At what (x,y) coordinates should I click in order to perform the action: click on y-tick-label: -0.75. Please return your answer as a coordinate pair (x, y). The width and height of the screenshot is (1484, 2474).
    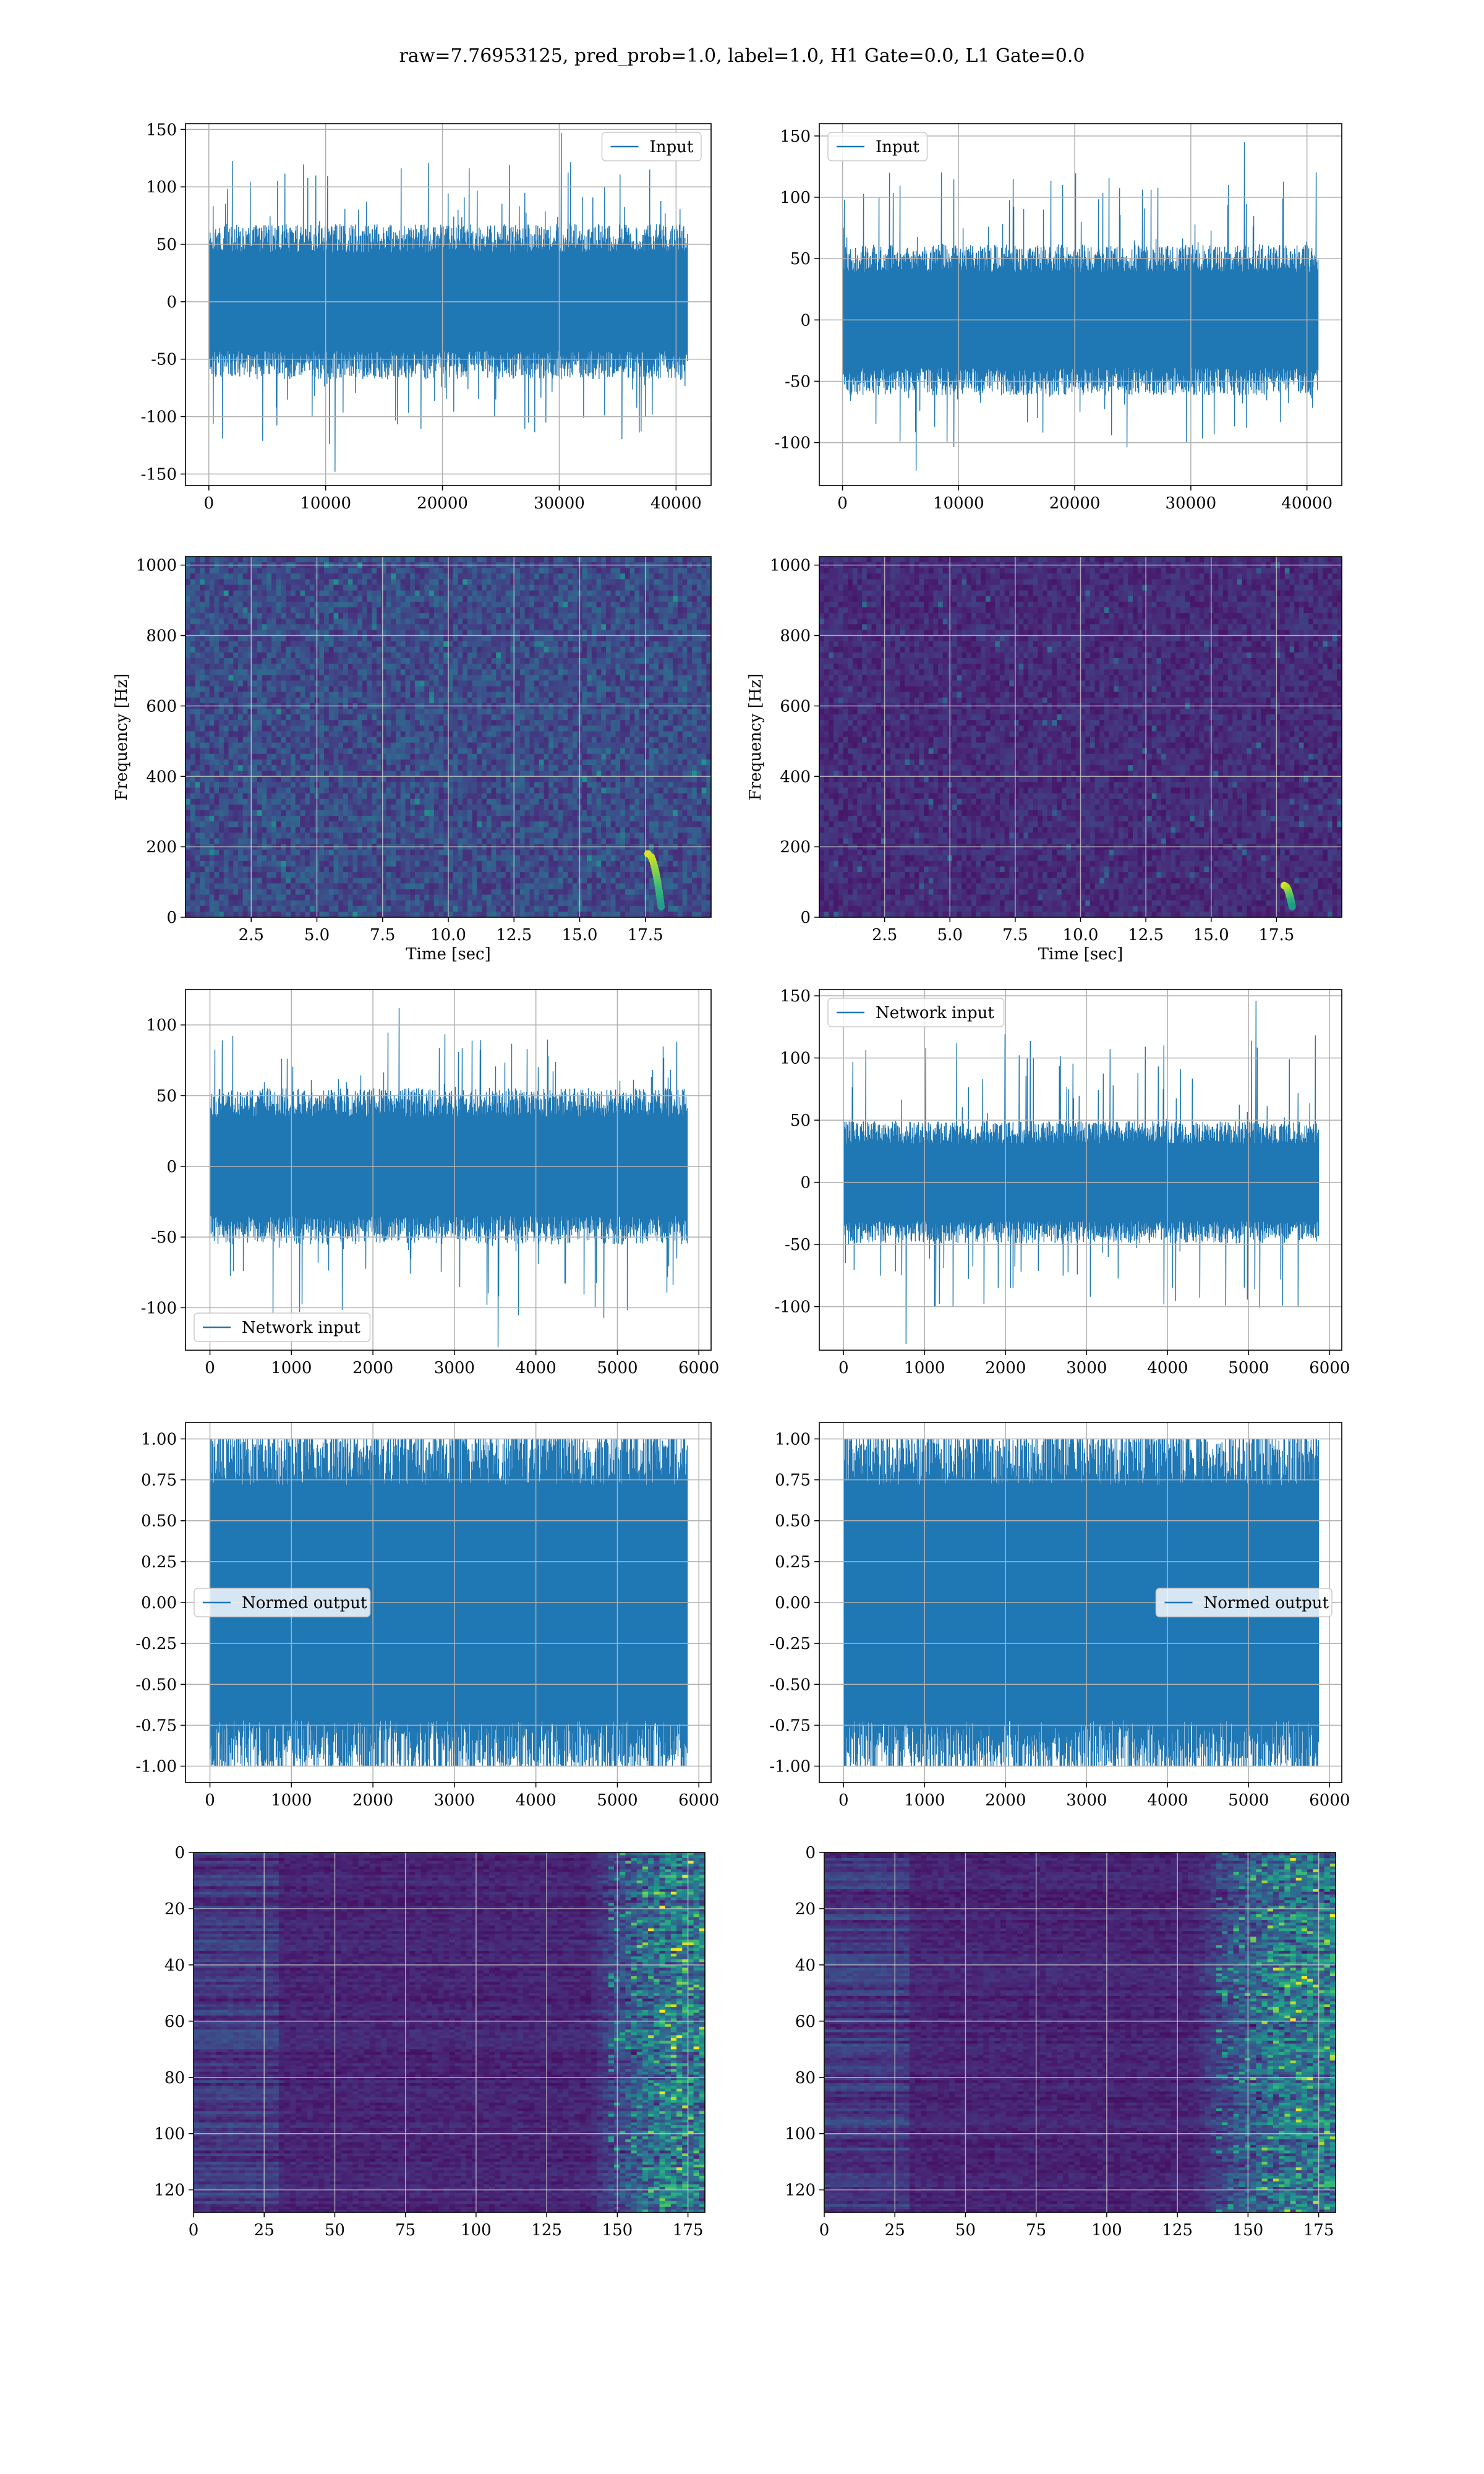
    Looking at the image, I should click on (156, 1725).